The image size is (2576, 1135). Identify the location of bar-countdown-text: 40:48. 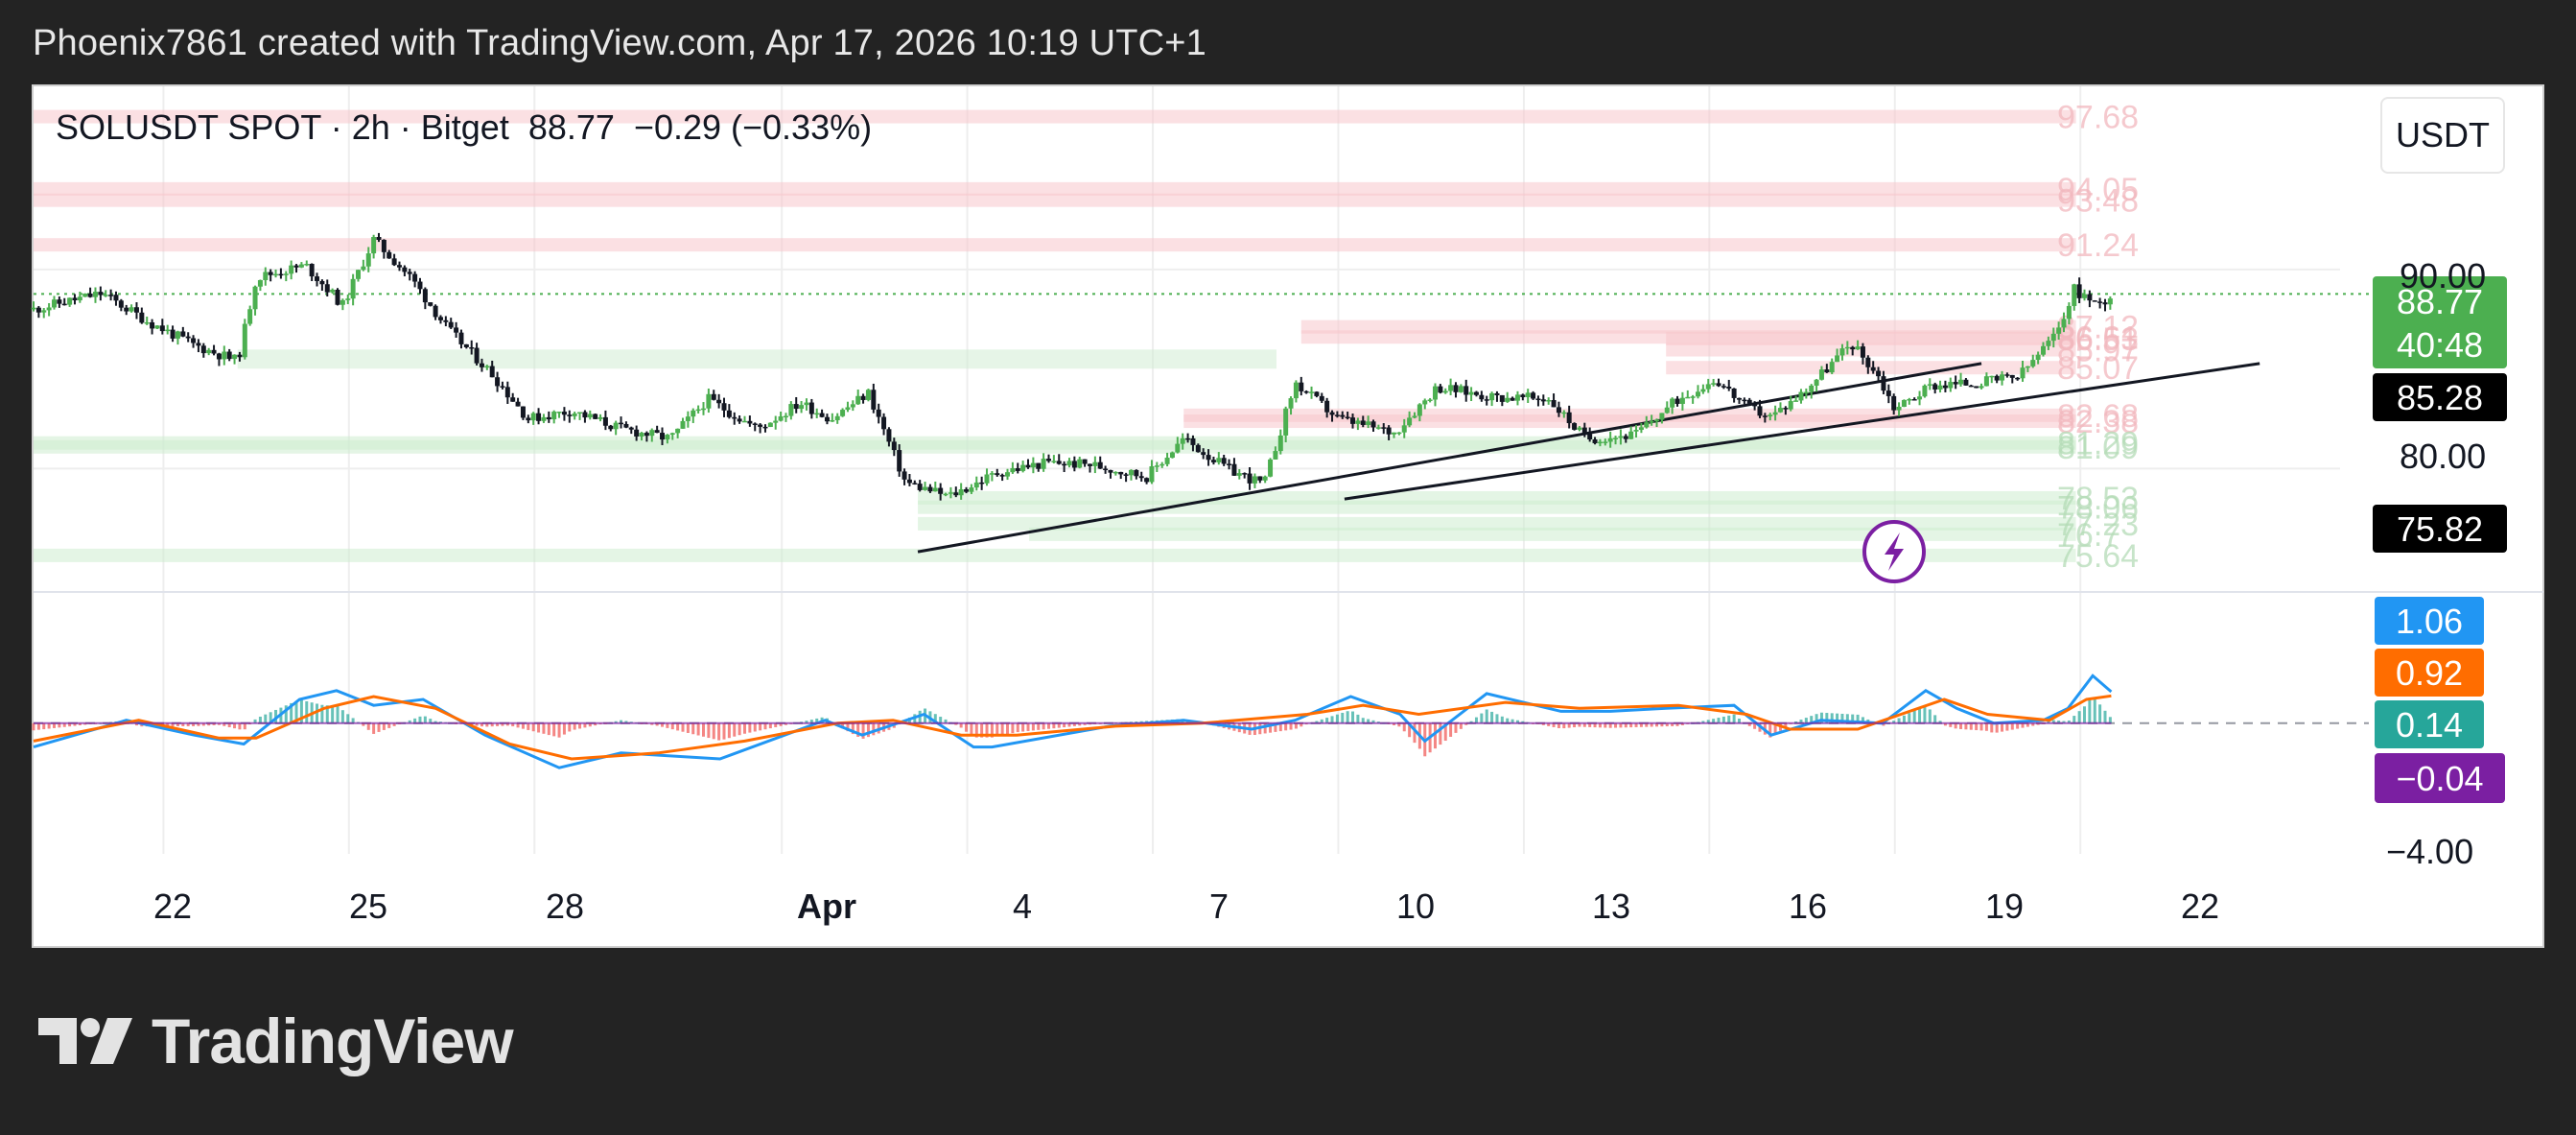
(2440, 345).